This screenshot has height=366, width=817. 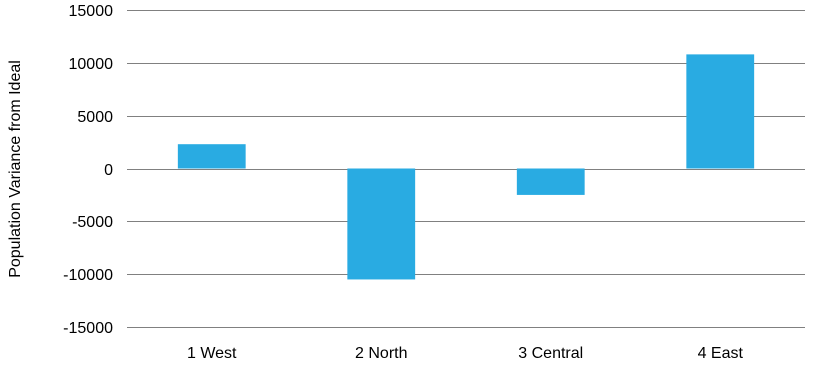 What do you see at coordinates (381, 224) in the screenshot?
I see `bar-2-north` at bounding box center [381, 224].